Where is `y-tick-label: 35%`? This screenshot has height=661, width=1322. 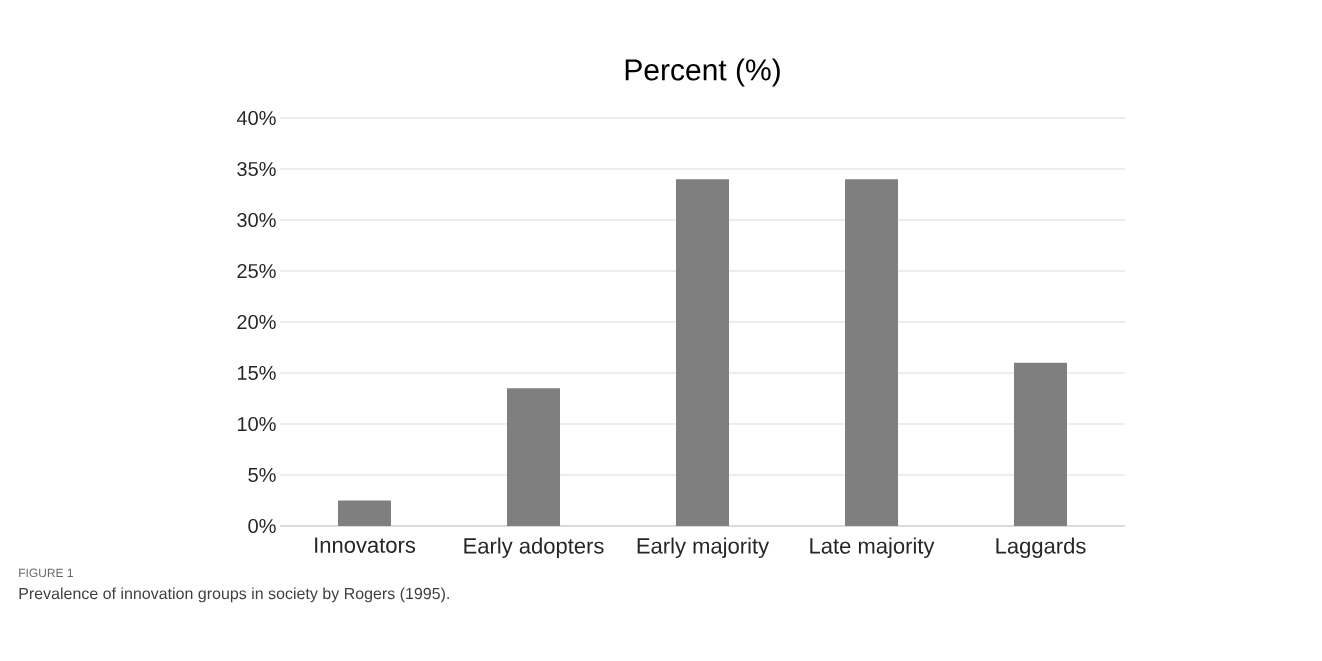
y-tick-label: 35% is located at coordinates (256, 169).